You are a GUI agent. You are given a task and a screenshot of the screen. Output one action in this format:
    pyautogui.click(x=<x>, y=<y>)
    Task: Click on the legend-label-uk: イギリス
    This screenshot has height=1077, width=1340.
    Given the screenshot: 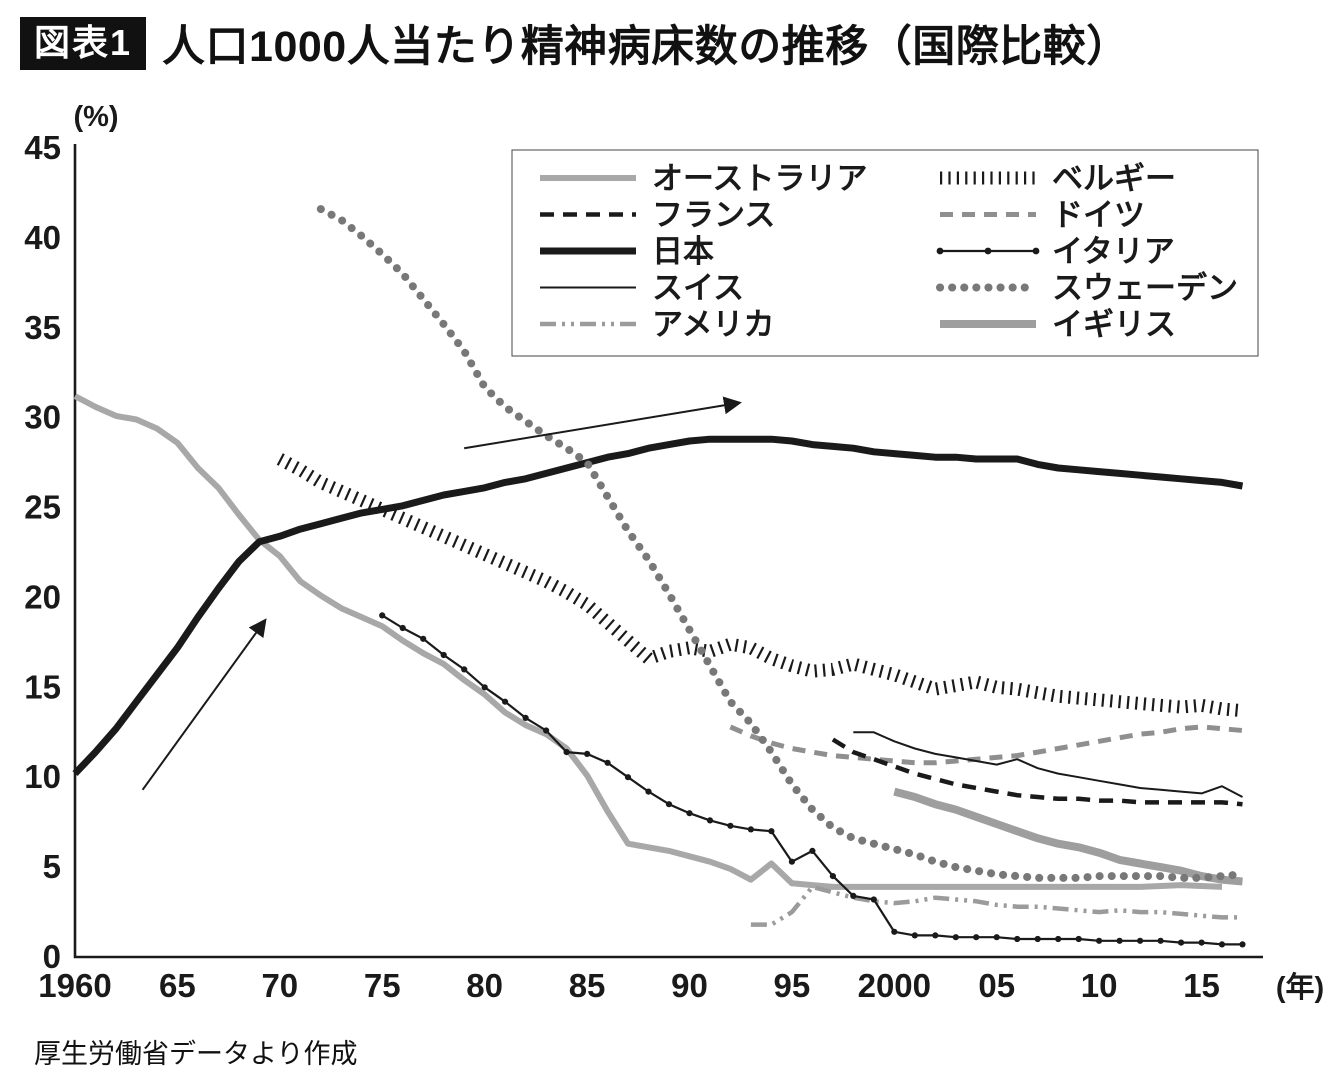 What is the action you would take?
    pyautogui.click(x=1114, y=324)
    